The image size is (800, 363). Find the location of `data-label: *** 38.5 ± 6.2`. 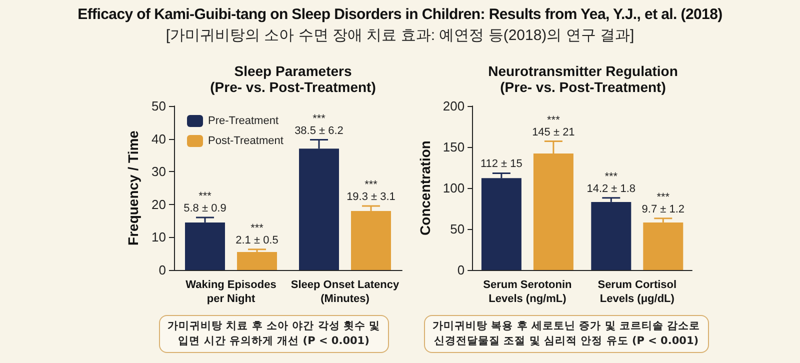

data-label: *** 38.5 ± 6.2 is located at coordinates (319, 124).